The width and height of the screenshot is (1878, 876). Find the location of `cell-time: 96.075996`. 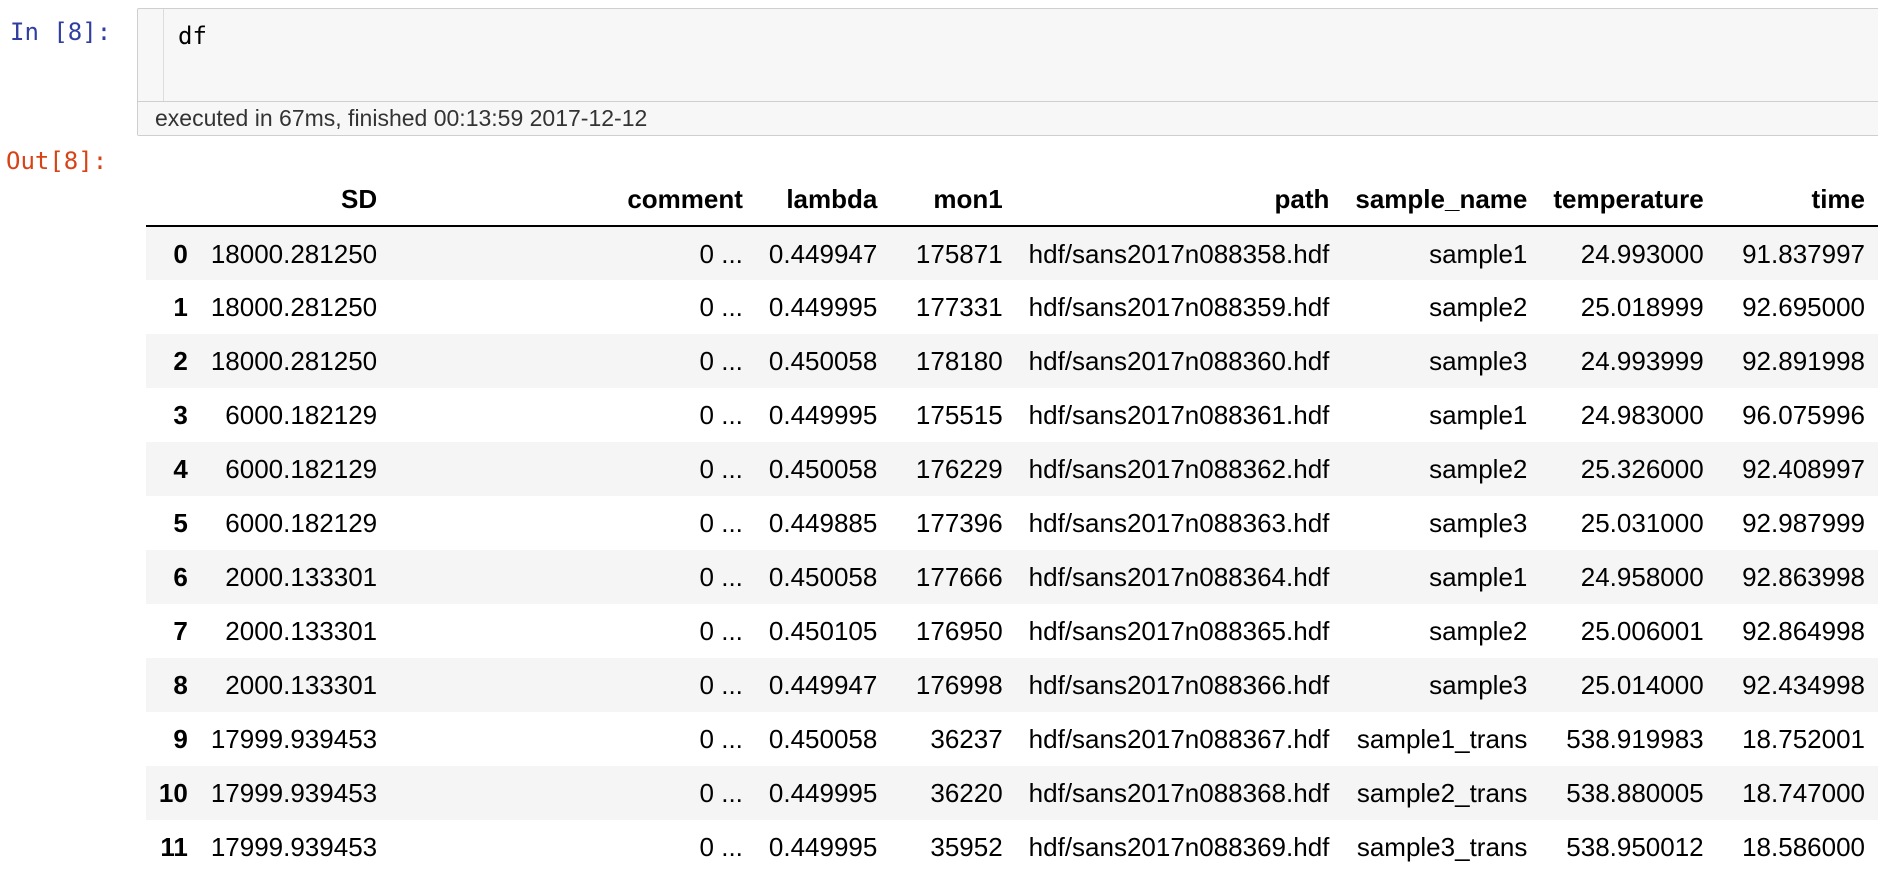

cell-time: 96.075996 is located at coordinates (1803, 415).